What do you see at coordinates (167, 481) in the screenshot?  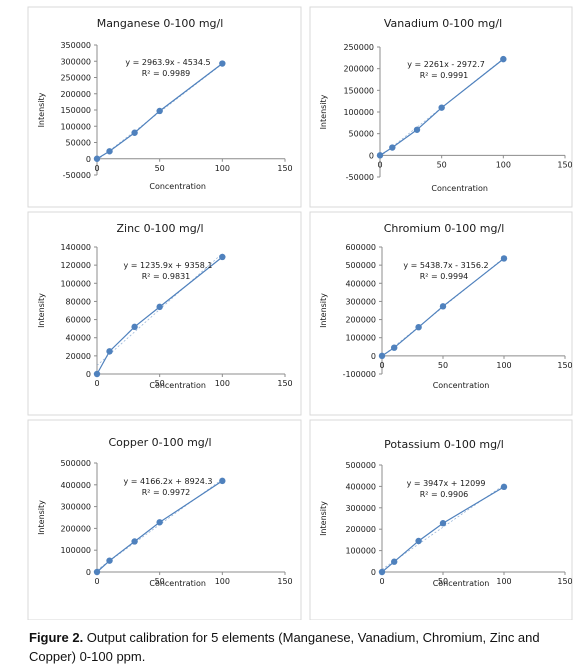 I see `trendline-equation: y = 4166.2x + 8924.3` at bounding box center [167, 481].